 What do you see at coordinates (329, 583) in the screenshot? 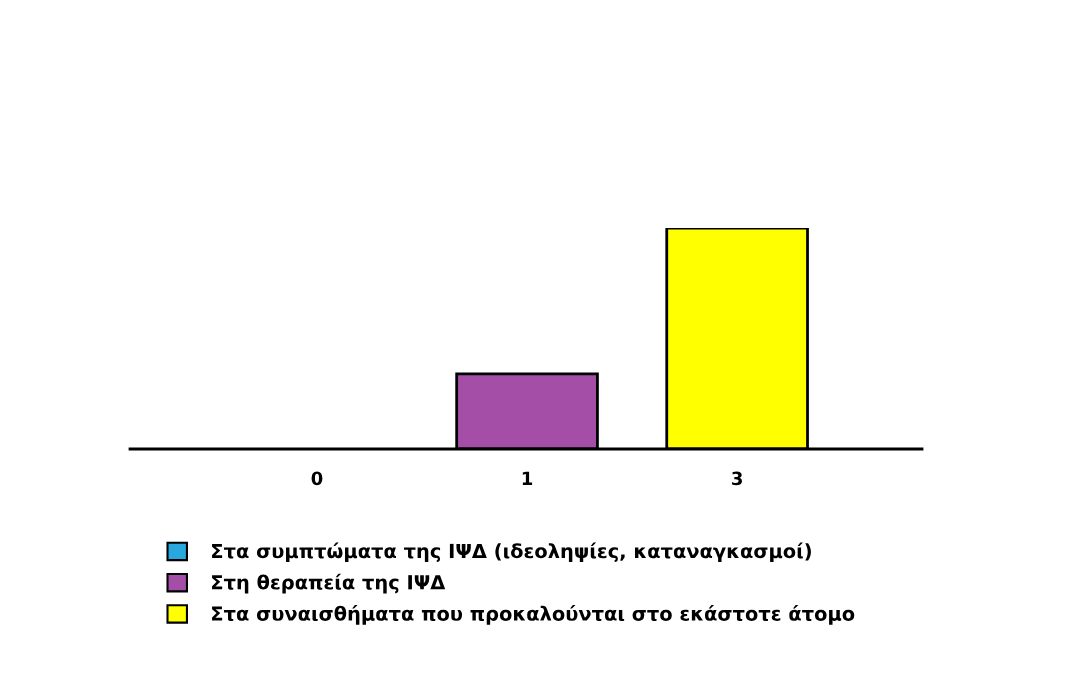
I see `legend-label: Στη θεραπεία της ΙΨΔ` at bounding box center [329, 583].